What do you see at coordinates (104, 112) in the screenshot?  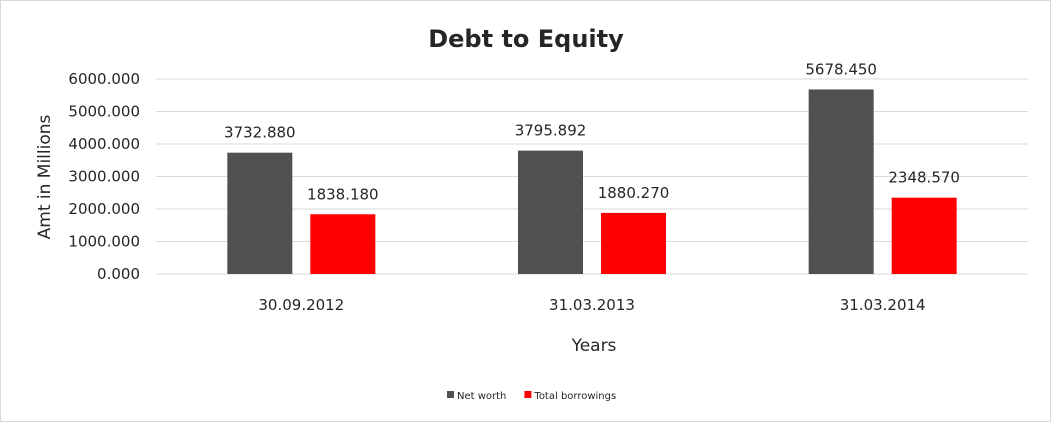 I see `y-tick-label: 5000.000` at bounding box center [104, 112].